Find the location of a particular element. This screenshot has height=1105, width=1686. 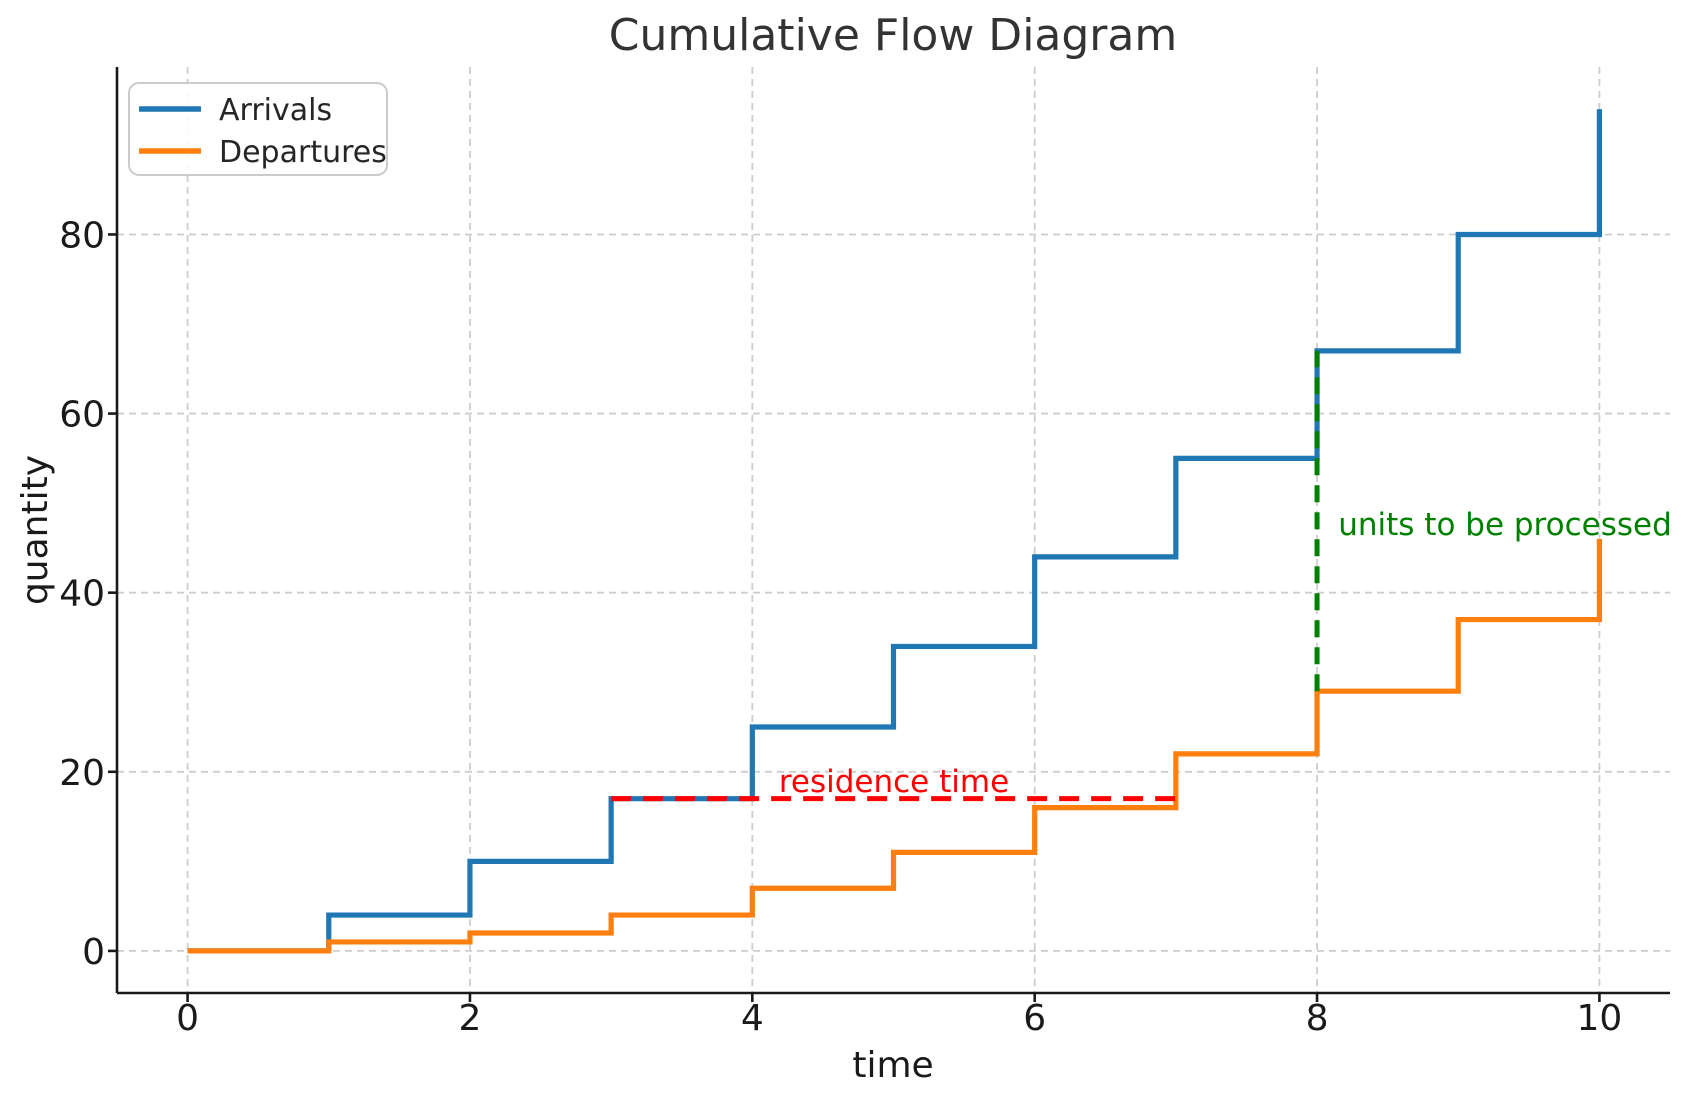

x-tick-label: 8 is located at coordinates (1317, 1018).